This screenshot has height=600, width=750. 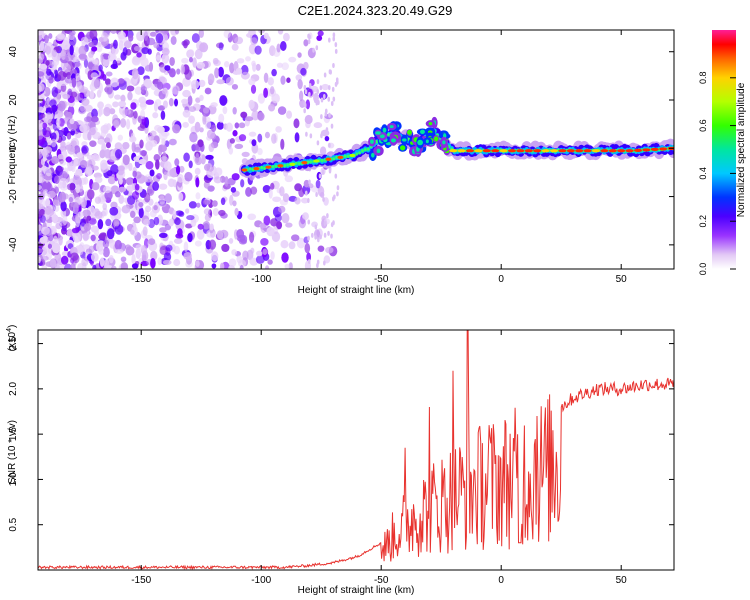 What do you see at coordinates (703, 173) in the screenshot?
I see `colorbar-tick-label: 0.4` at bounding box center [703, 173].